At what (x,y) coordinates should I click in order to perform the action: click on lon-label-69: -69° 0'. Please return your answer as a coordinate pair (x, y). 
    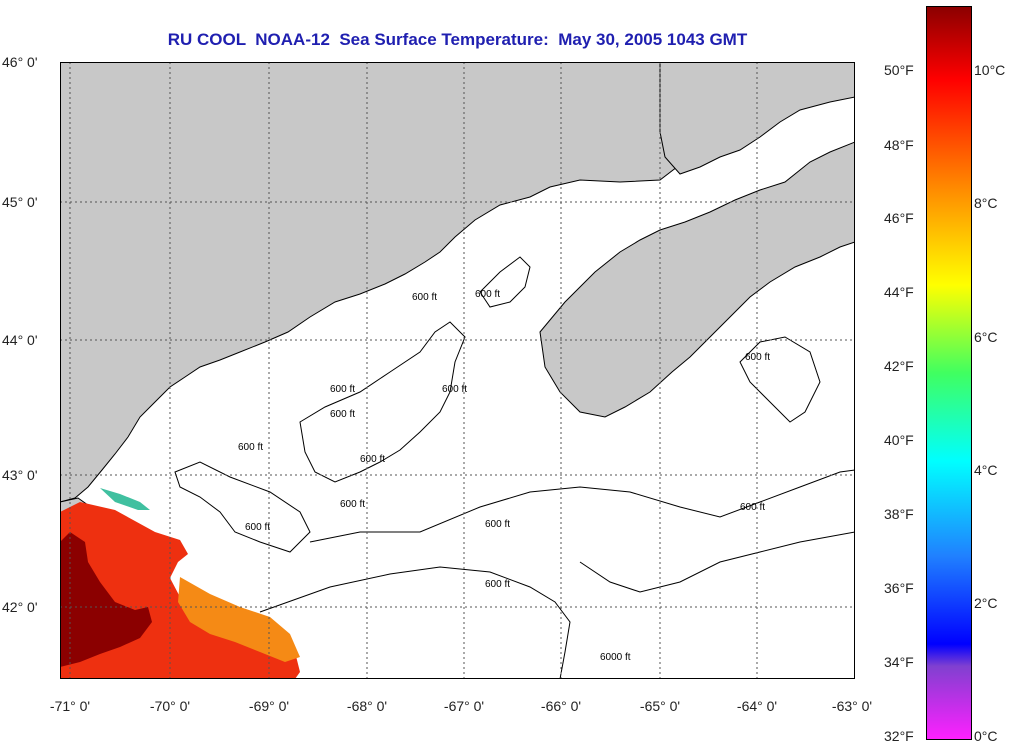
    Looking at the image, I should click on (269, 706).